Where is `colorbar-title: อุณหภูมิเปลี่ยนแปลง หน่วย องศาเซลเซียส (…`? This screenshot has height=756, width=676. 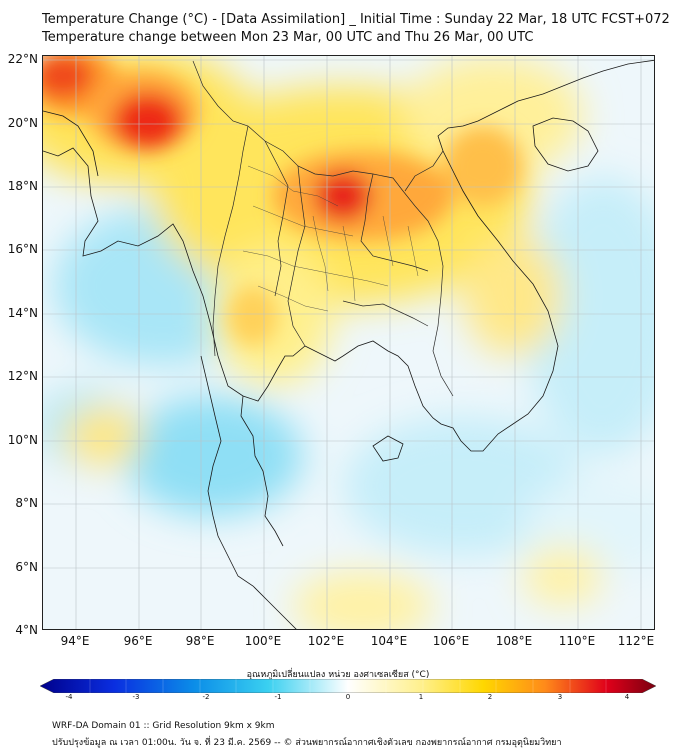
colorbar-title: อุณหภูมิเปลี่ยนแปลง หน่วย องศาเซลเซียส (… is located at coordinates (338, 675).